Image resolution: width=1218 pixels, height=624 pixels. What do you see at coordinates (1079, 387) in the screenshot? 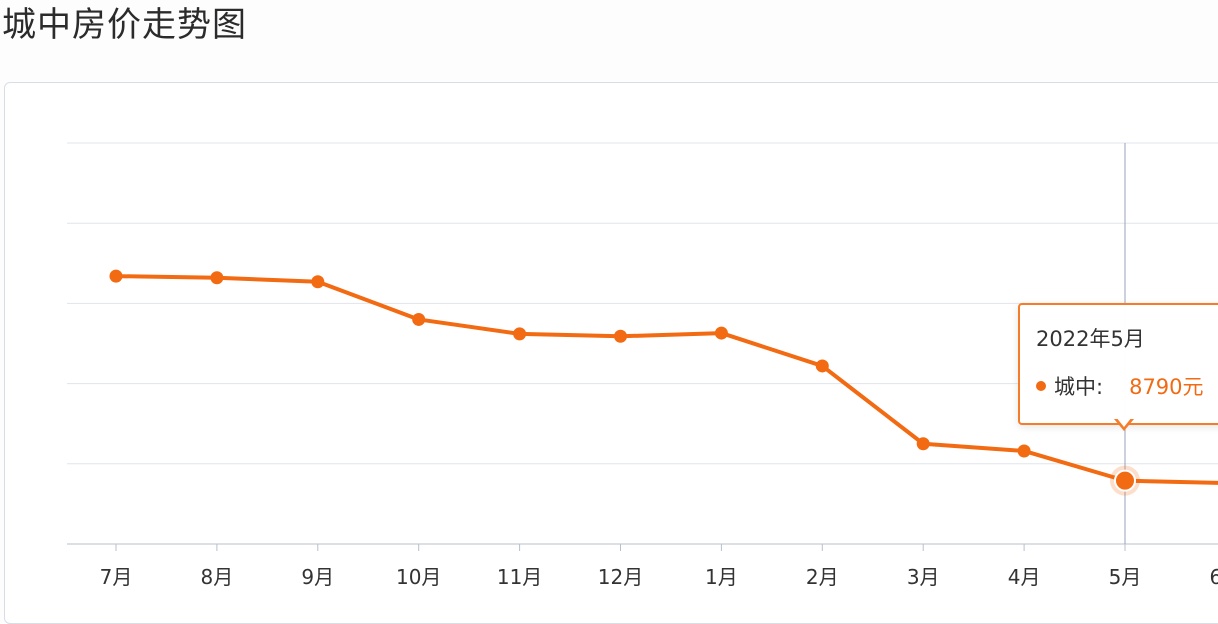
I see `tooltip-series-label: 城中:` at bounding box center [1079, 387].